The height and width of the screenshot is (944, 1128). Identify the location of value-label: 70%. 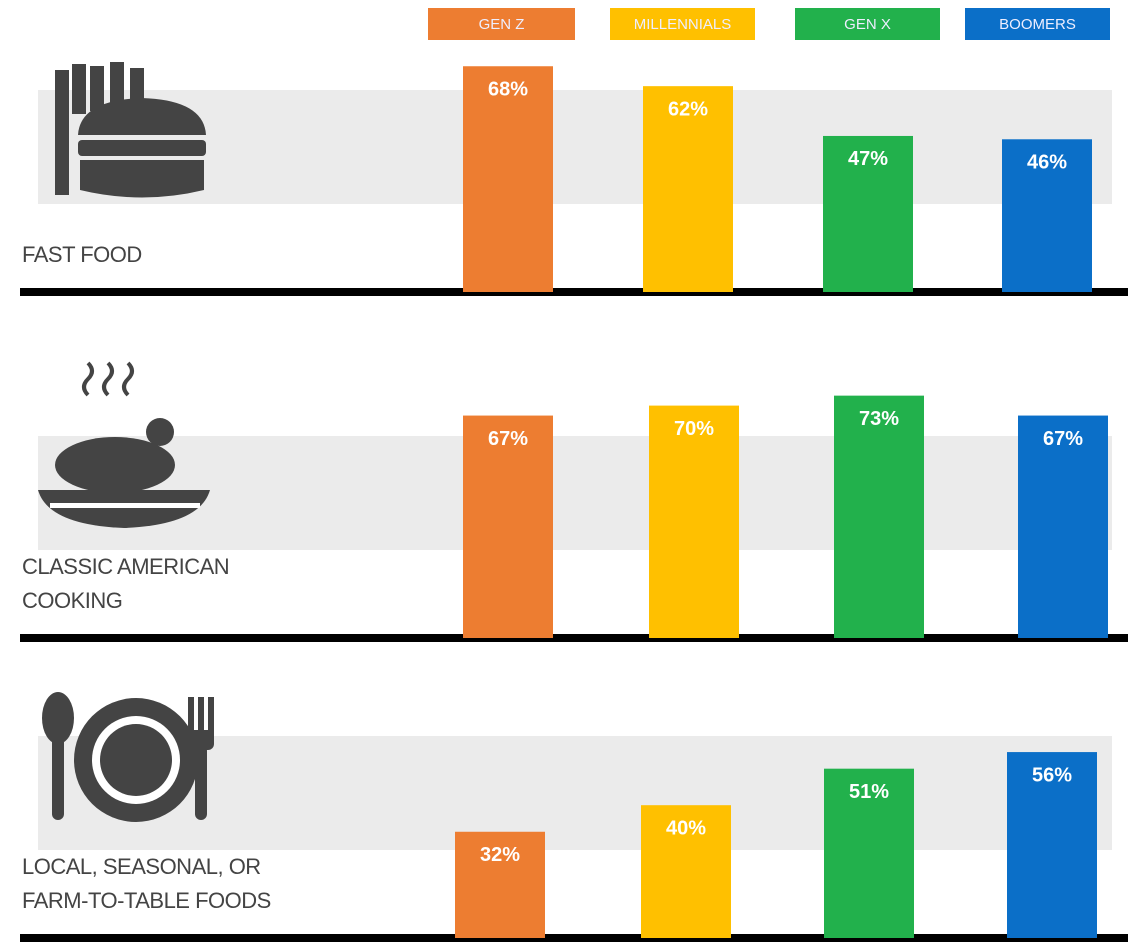
(694, 429).